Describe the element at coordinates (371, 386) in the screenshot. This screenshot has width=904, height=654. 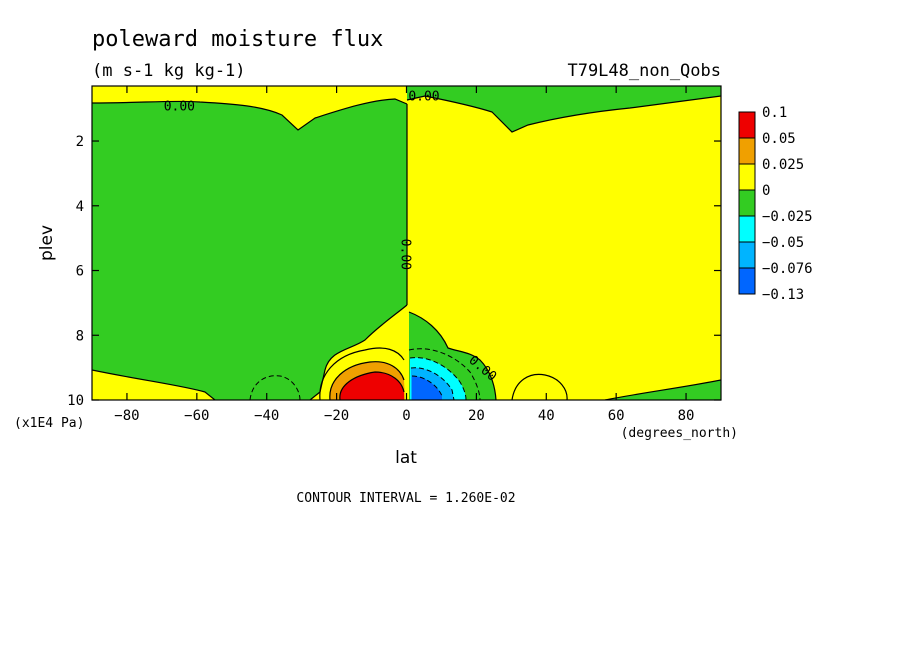
I see `field-positive-core-red` at that location.